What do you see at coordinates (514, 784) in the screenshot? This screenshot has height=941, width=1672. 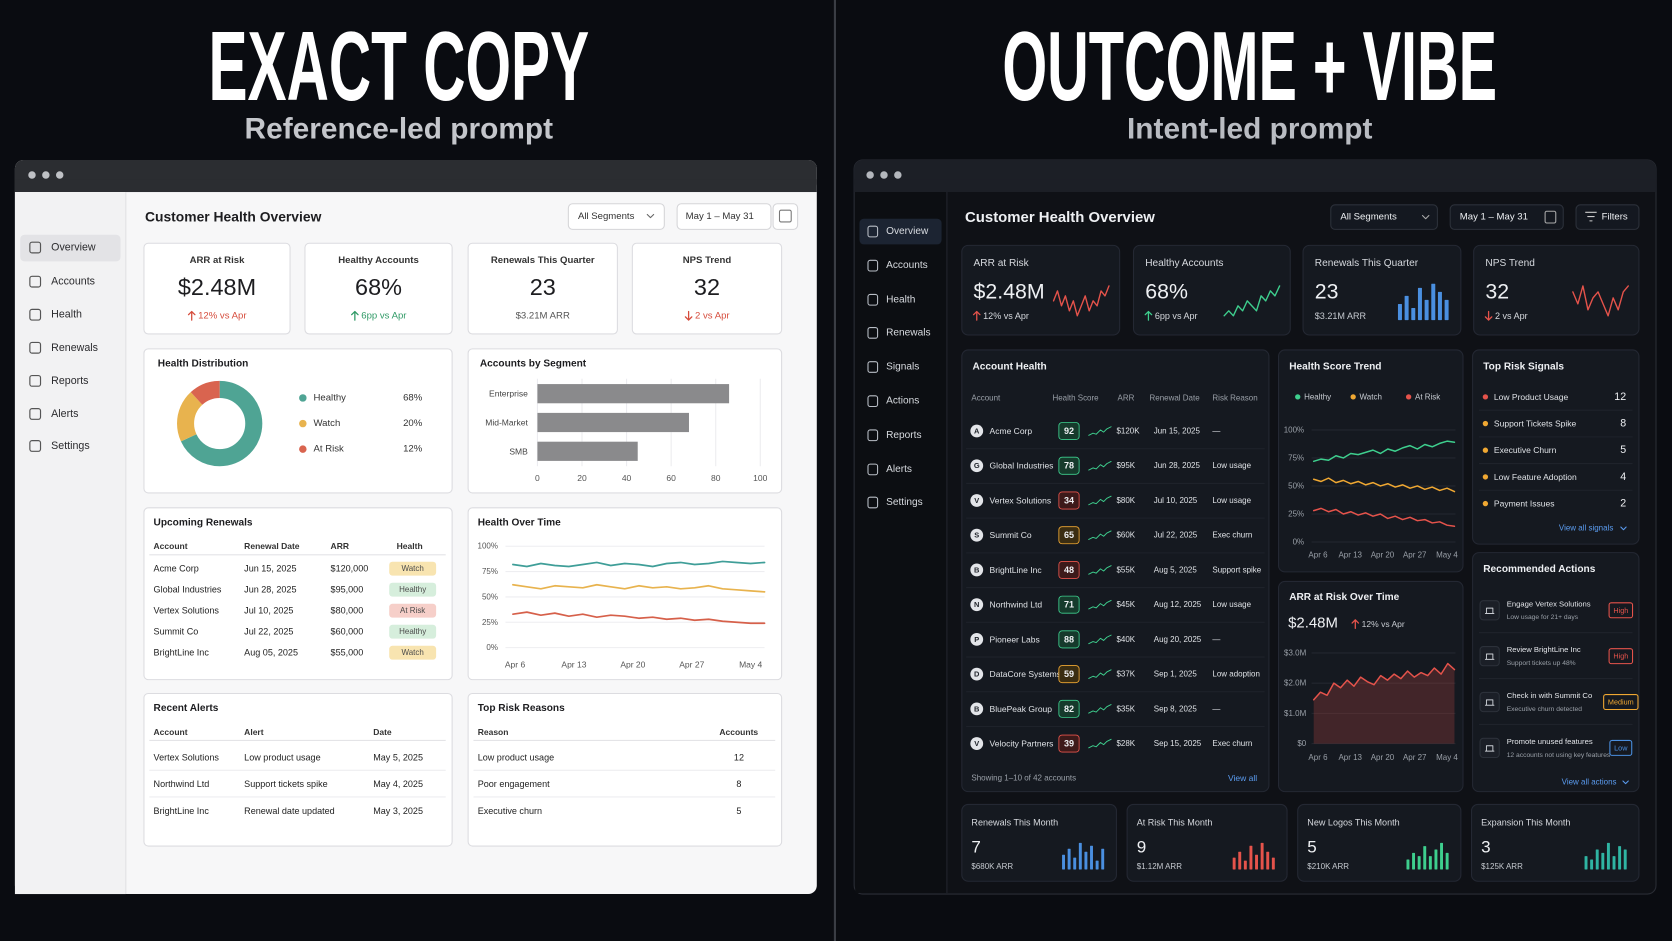 I see `table-cell: Poor engagement` at bounding box center [514, 784].